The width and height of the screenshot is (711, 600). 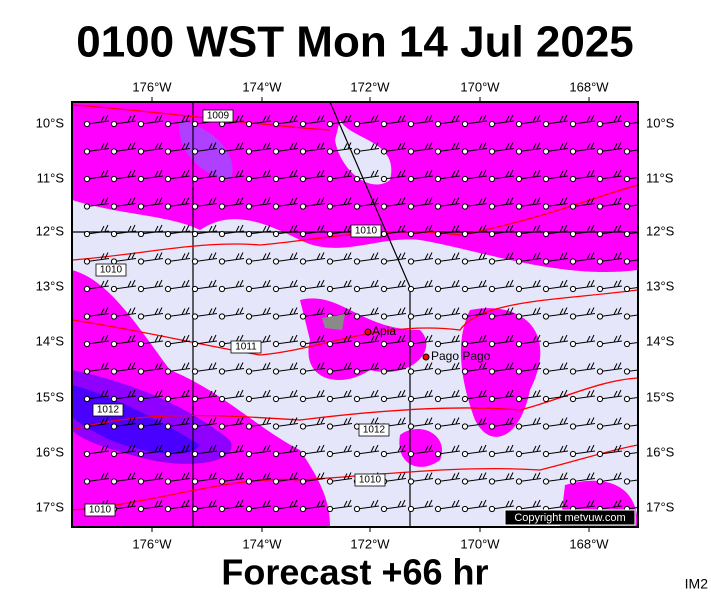 What do you see at coordinates (354, 572) in the screenshot?
I see `footer: Forecast +66 hr` at bounding box center [354, 572].